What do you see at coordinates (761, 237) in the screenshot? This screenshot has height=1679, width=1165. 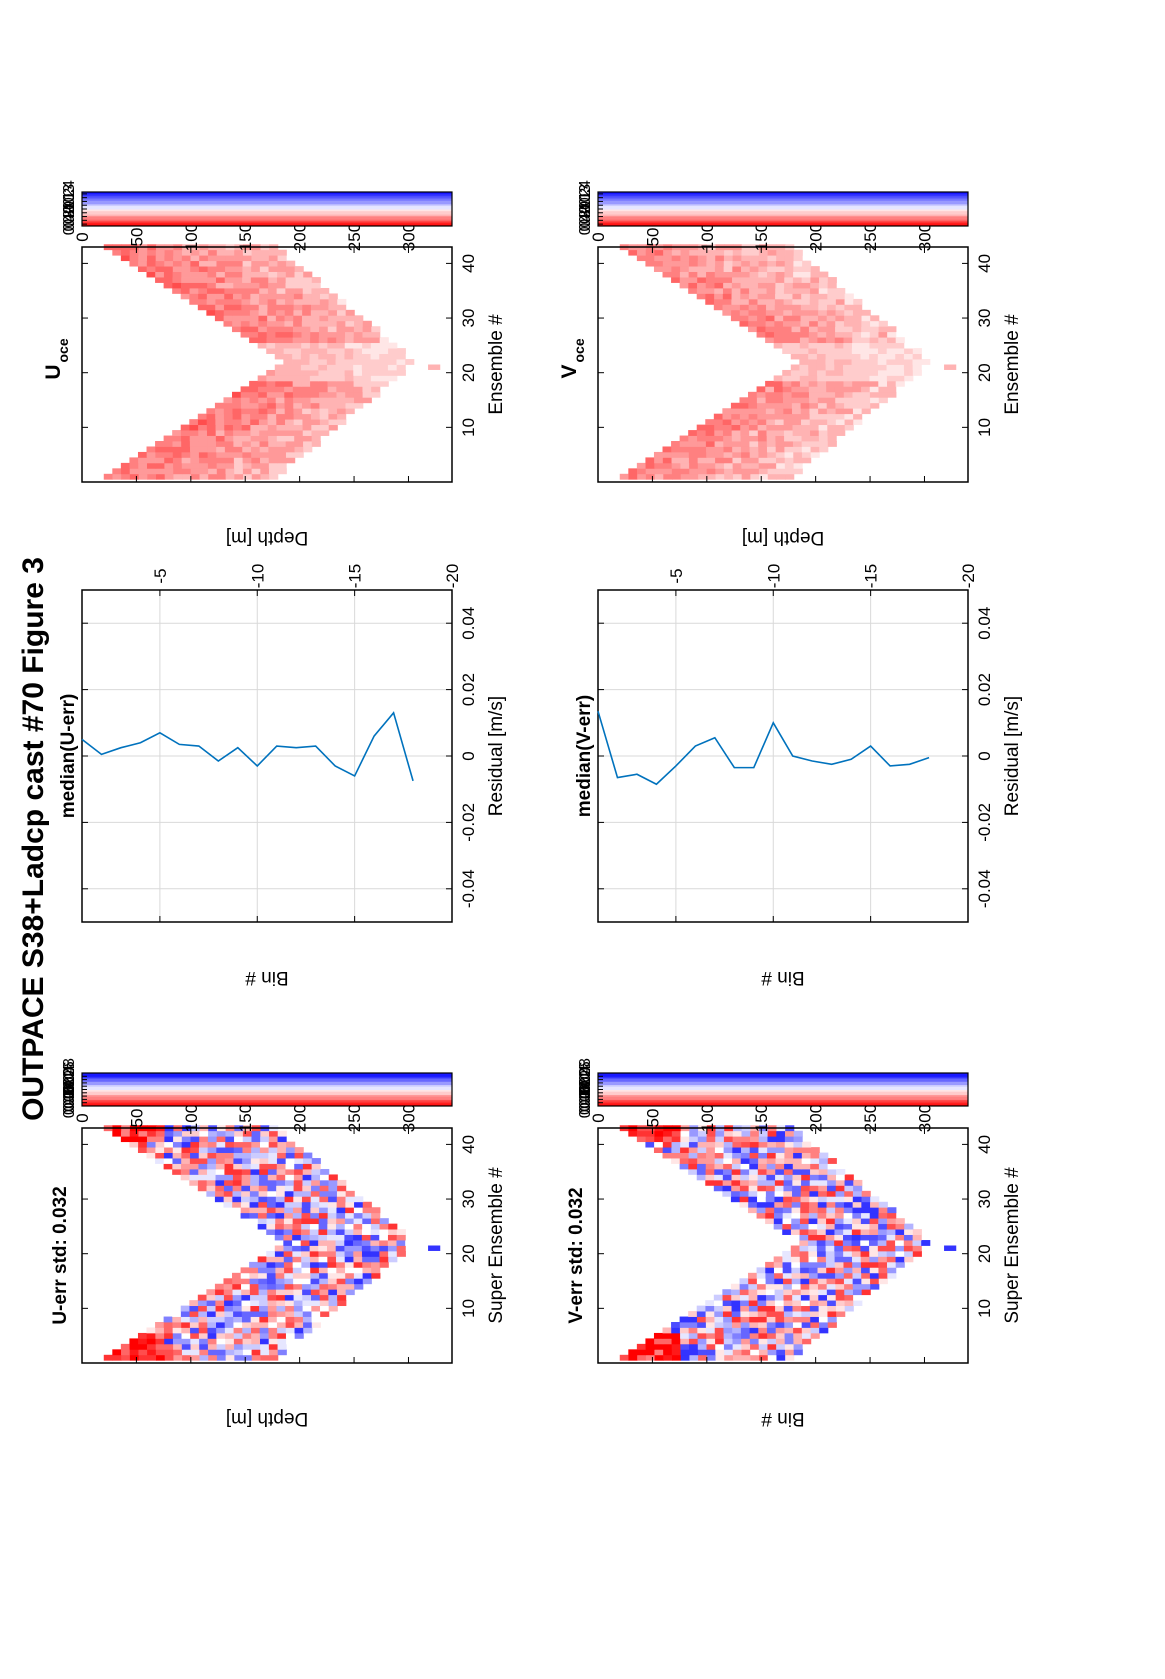 I see `depth-tick-label: 150` at bounding box center [761, 237].